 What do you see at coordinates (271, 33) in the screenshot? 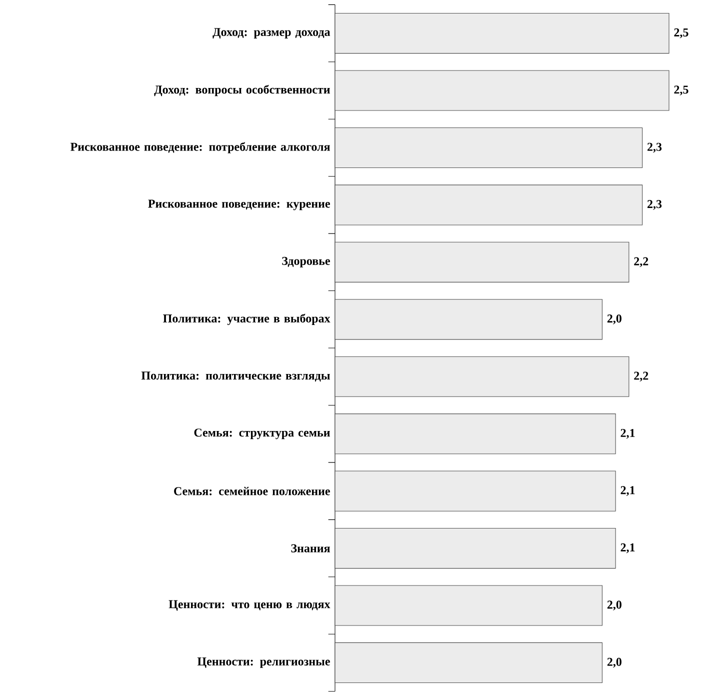
I see `y-tick-label: Доход: размер дохода` at bounding box center [271, 33].